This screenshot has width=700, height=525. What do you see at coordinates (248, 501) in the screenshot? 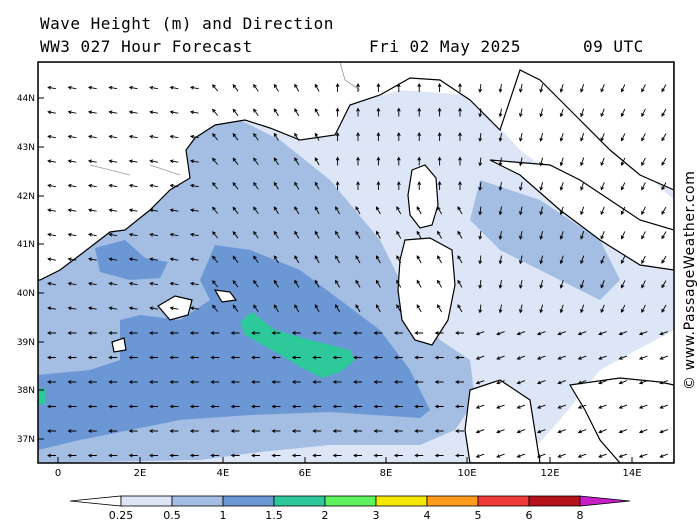
I see `legend-swatch-1-1.5` at bounding box center [248, 501].